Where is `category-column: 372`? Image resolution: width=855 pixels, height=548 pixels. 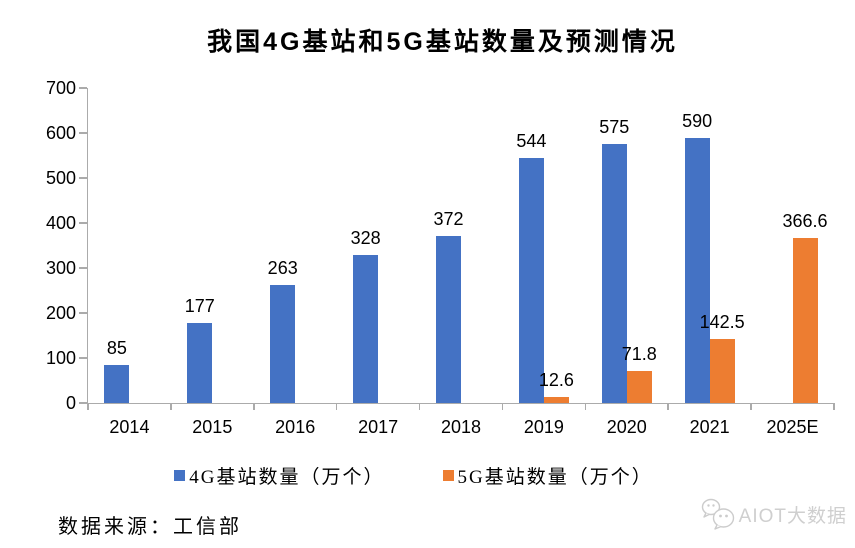
category-column: 372 is located at coordinates (461, 245).